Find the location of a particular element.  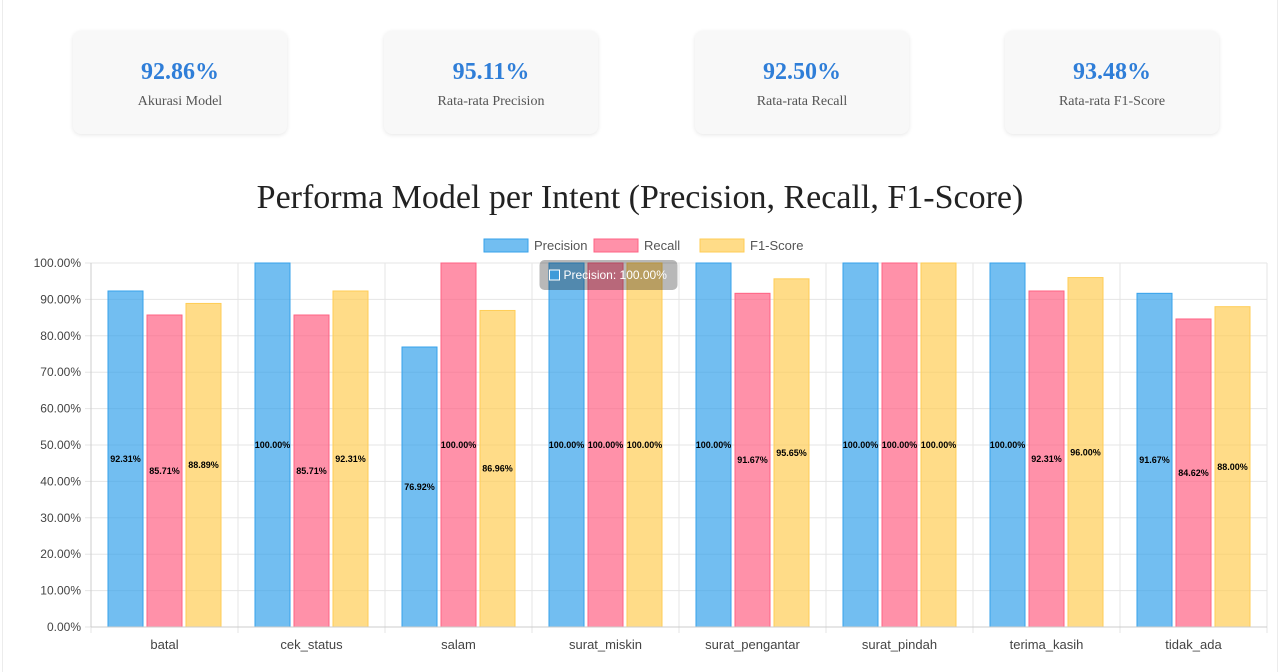

bar-recall-surat-pengantar is located at coordinates (752, 460).